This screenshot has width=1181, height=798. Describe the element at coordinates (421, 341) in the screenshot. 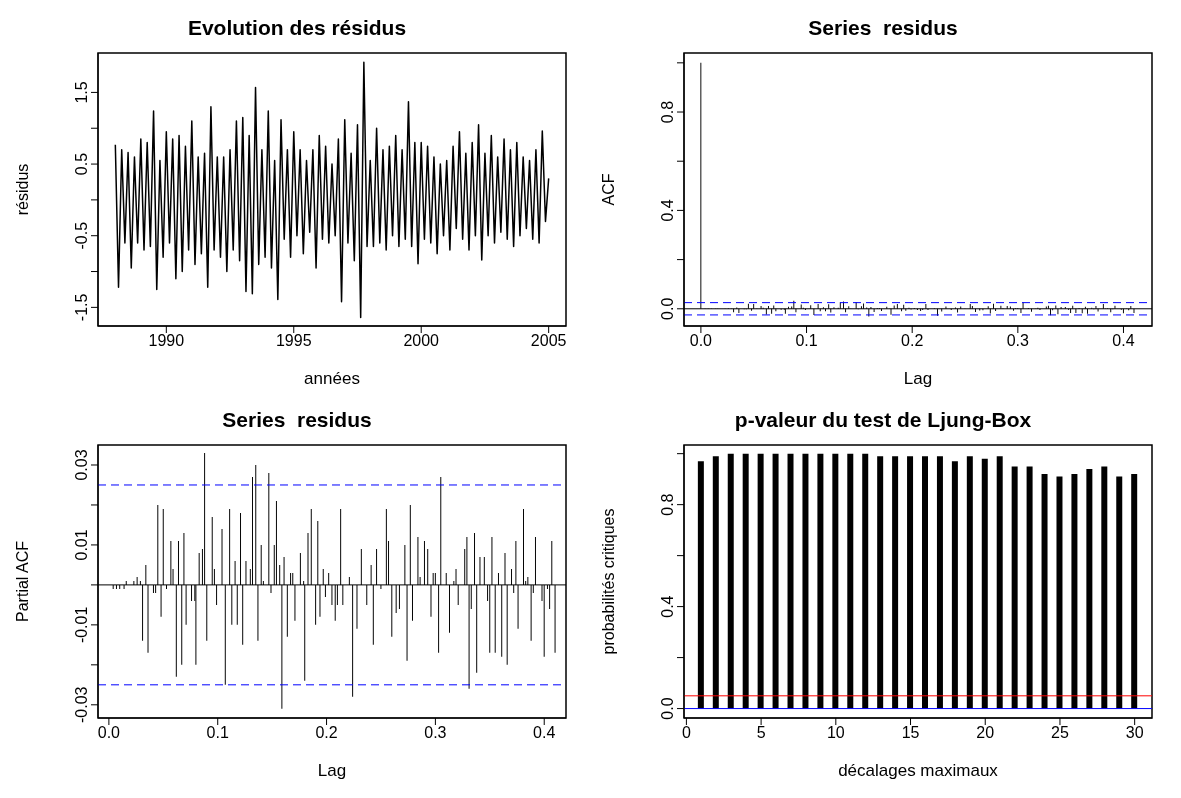

I see `x-tick-label: 2000` at that location.